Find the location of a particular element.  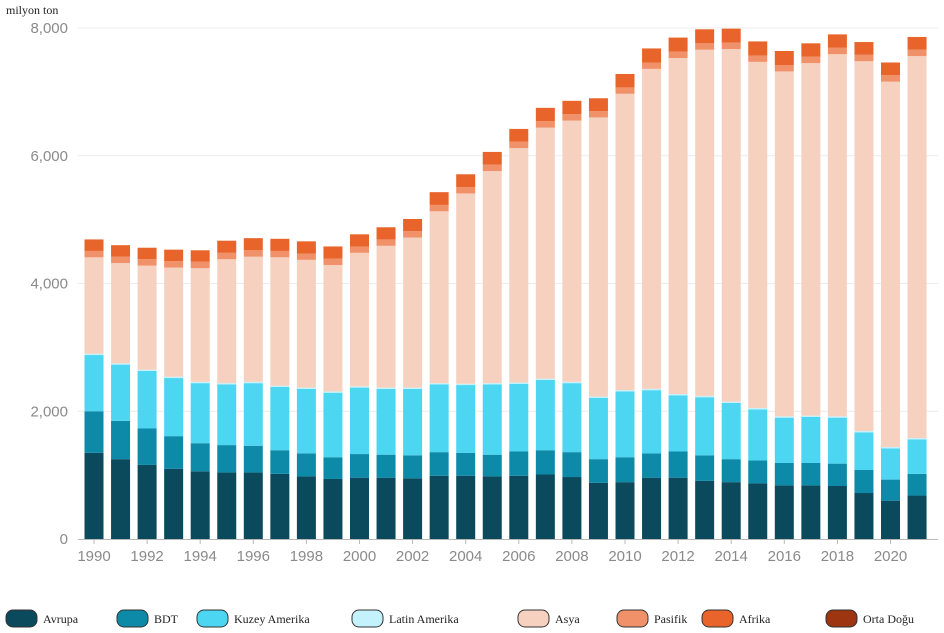

legend-label: BDT is located at coordinates (166, 619).